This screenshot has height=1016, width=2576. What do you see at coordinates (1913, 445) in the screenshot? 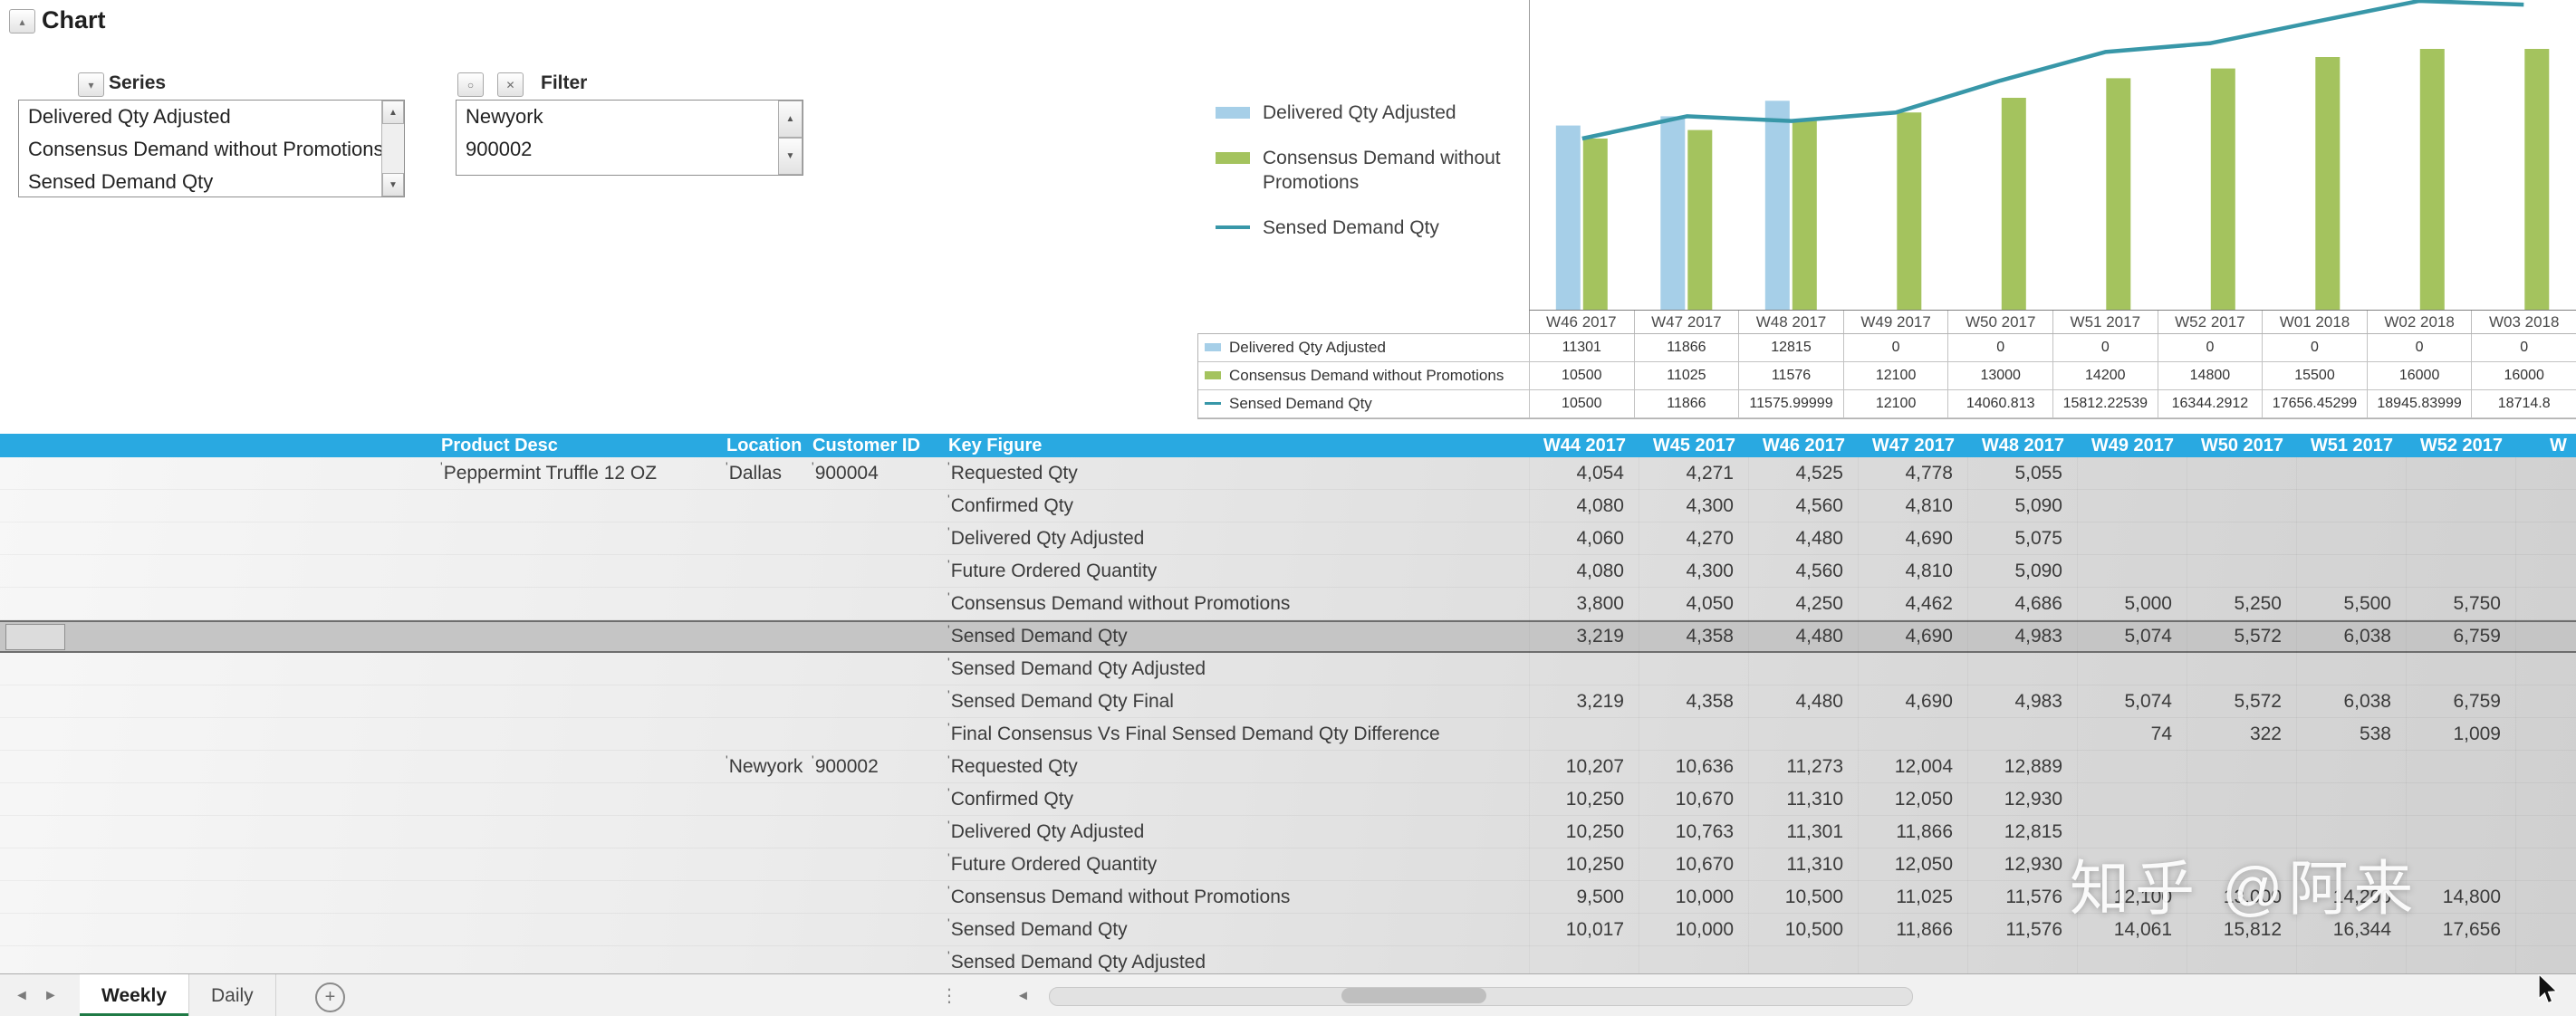
I see `column-header-week: W47 2017` at bounding box center [1913, 445].